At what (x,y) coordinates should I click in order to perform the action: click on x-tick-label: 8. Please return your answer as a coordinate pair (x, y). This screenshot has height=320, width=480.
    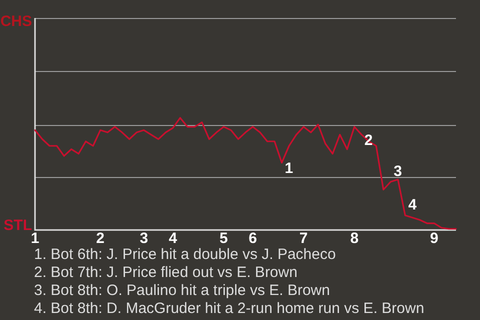
    Looking at the image, I should click on (354, 239).